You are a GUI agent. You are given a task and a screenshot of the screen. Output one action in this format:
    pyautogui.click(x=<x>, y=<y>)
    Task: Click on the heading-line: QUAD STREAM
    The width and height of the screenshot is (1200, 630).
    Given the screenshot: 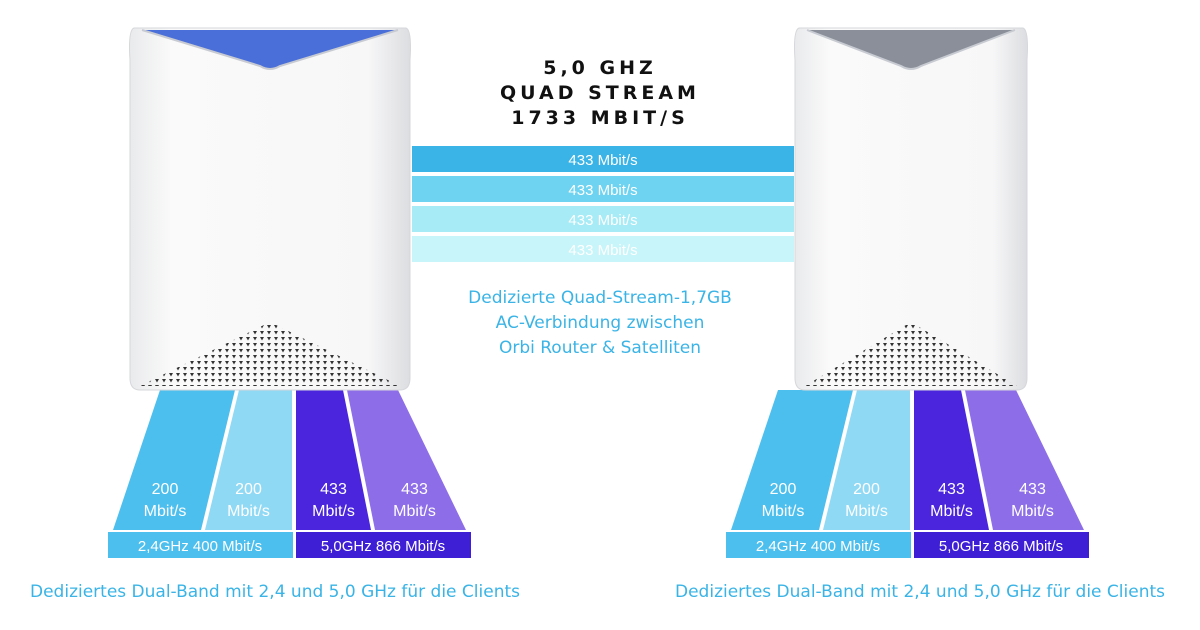 What is the action you would take?
    pyautogui.click(x=600, y=93)
    